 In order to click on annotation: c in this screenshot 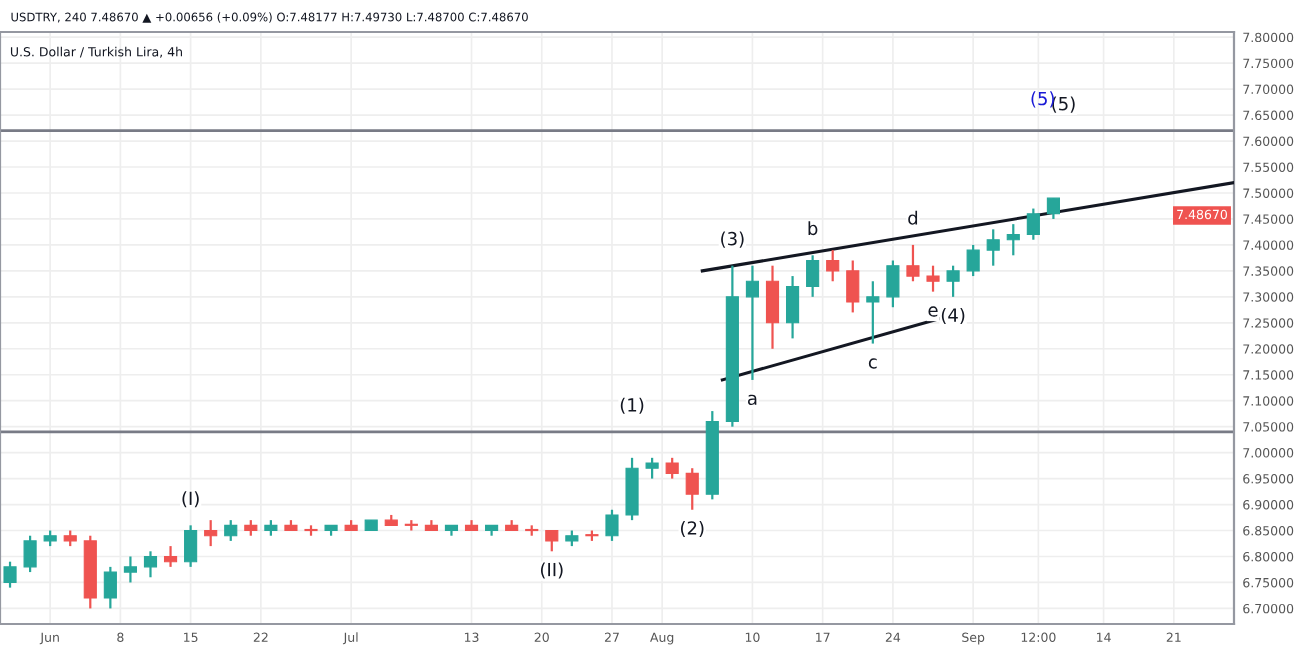, I will do `click(872, 363)`.